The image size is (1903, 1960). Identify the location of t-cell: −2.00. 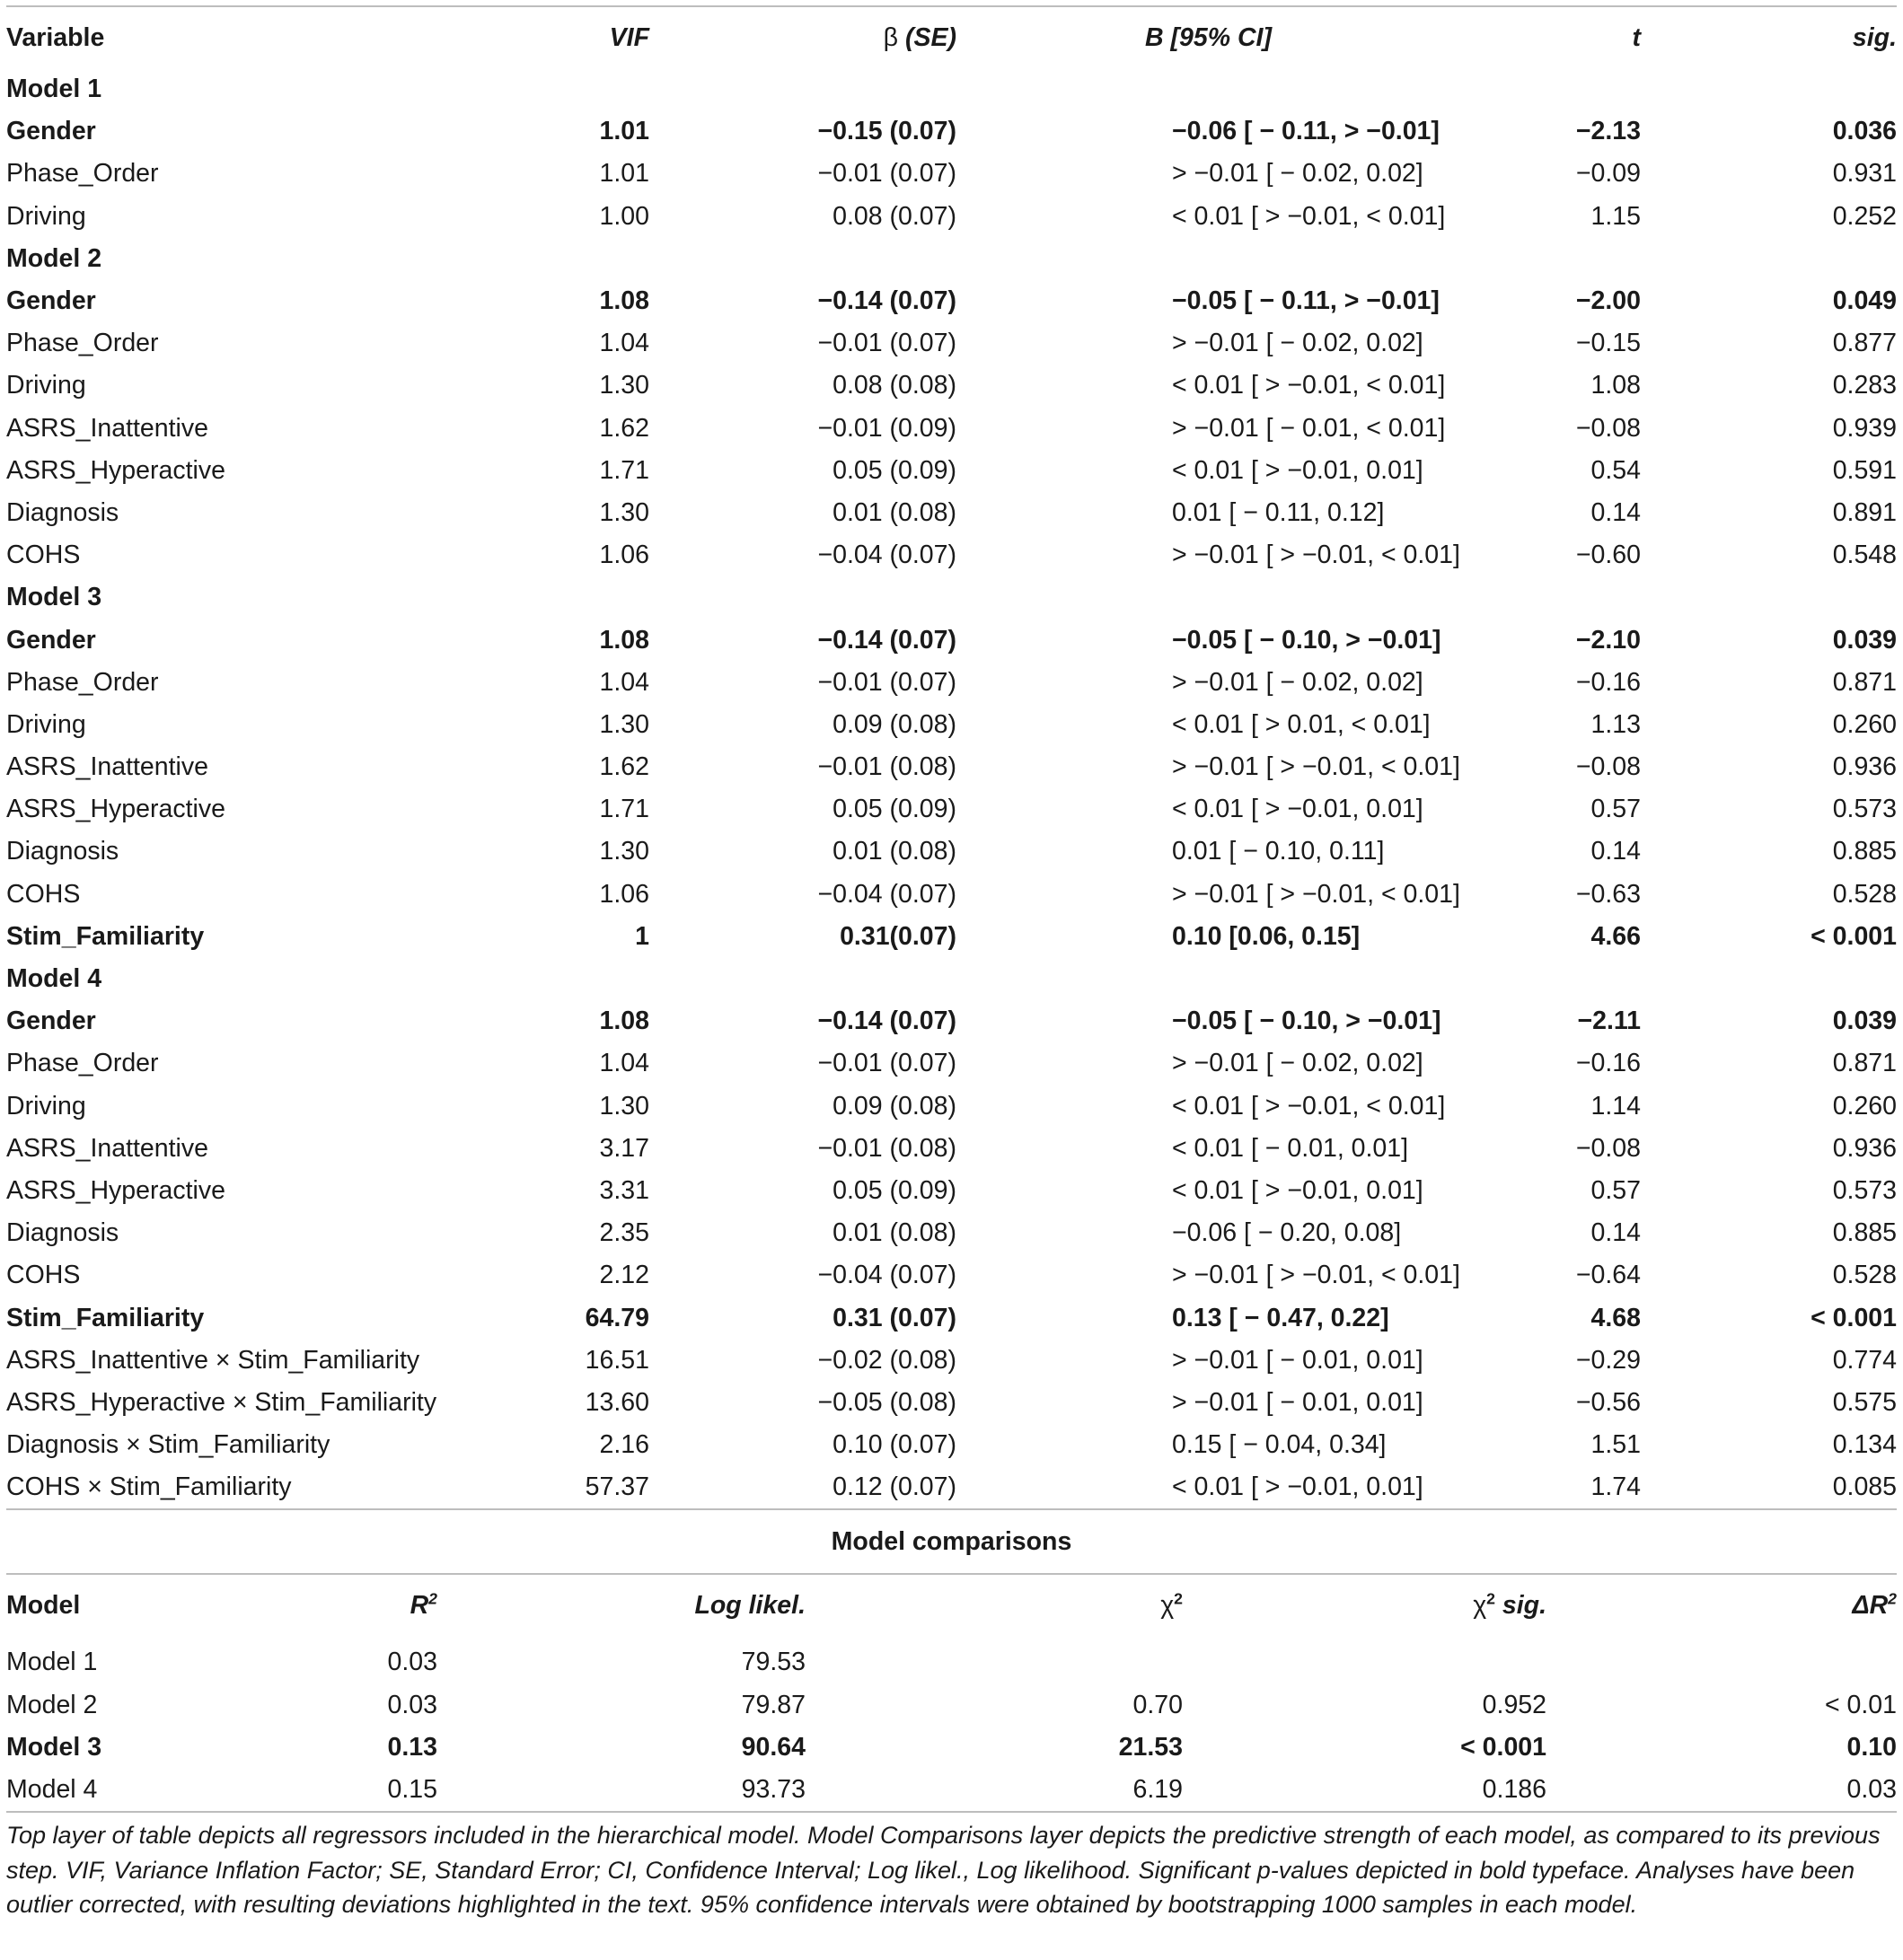
(1608, 301).